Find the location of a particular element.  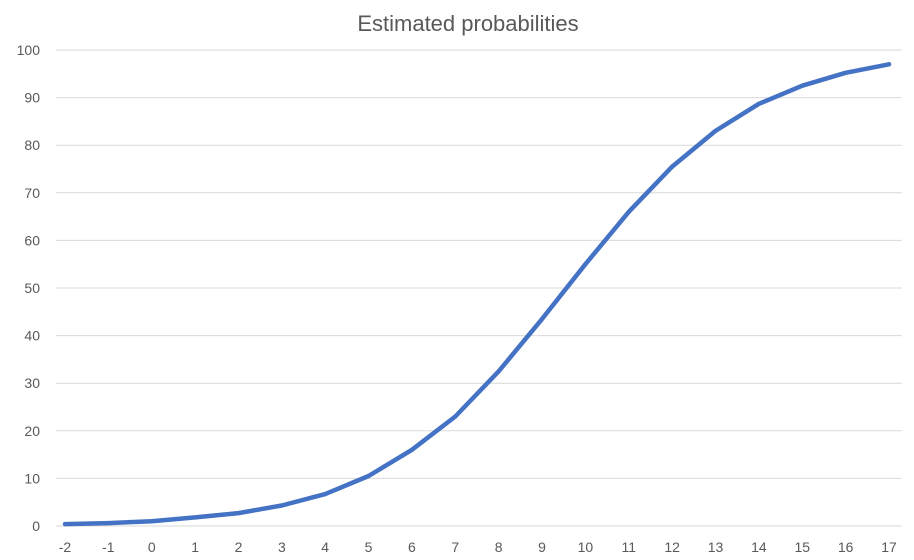

y-tick-label: 40 is located at coordinates (32, 336).